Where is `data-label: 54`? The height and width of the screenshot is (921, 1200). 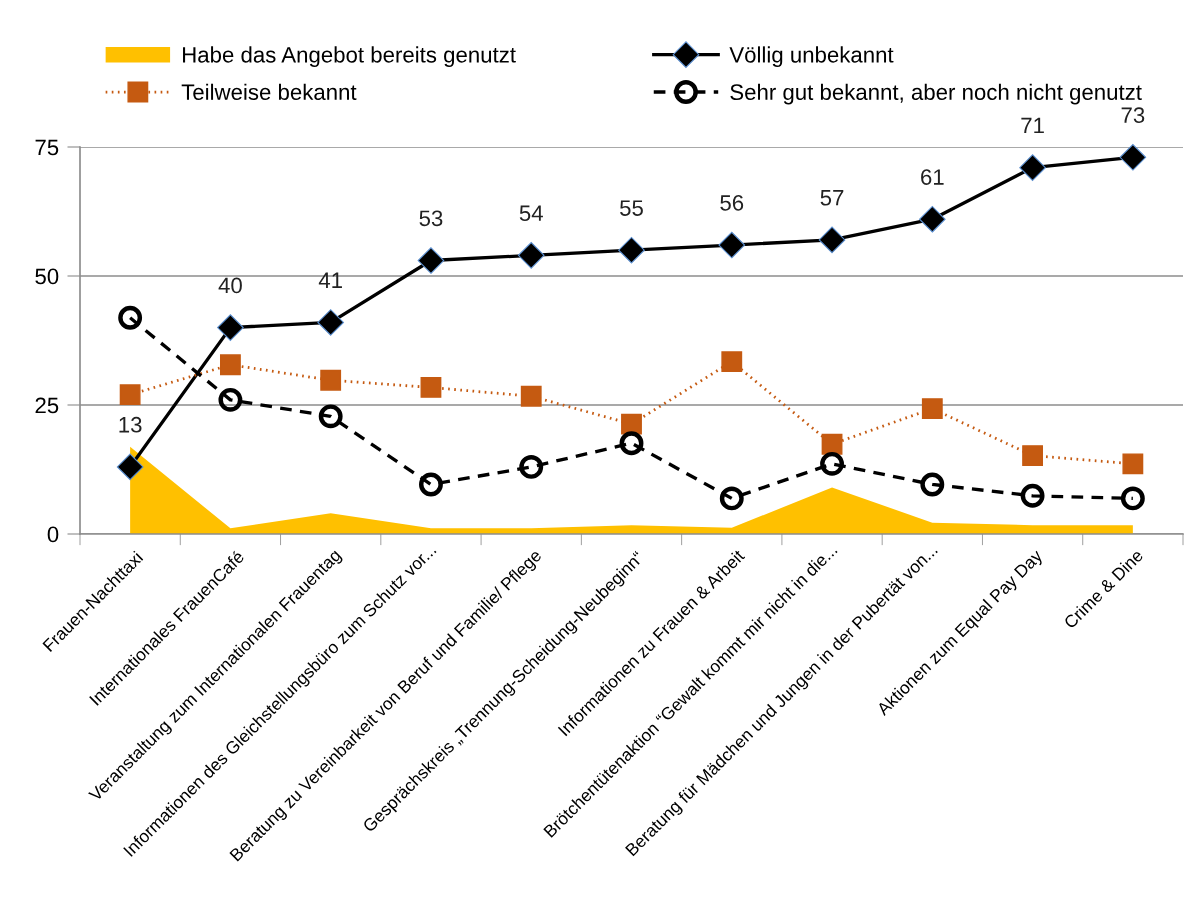
data-label: 54 is located at coordinates (531, 213).